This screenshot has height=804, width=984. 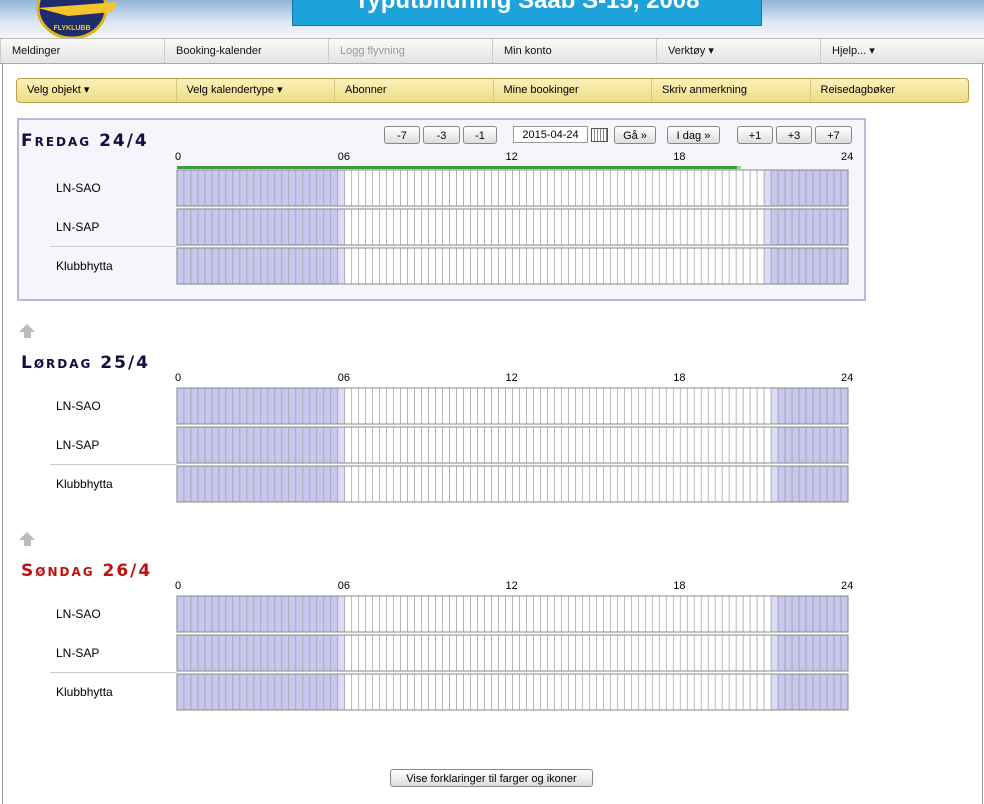 What do you see at coordinates (491, 778) in the screenshot?
I see `legend-button: Vise forklaringer til farger og ikoner` at bounding box center [491, 778].